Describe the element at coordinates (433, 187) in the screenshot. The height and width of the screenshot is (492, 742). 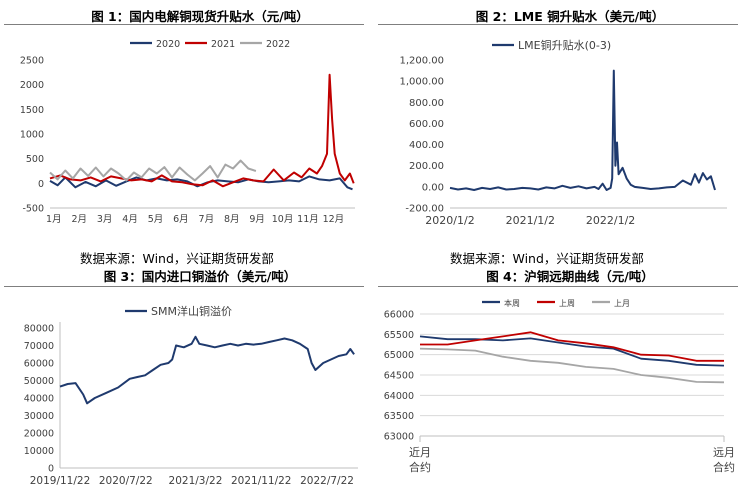
I see `fig2-y-tick-label: 0.00` at that location.